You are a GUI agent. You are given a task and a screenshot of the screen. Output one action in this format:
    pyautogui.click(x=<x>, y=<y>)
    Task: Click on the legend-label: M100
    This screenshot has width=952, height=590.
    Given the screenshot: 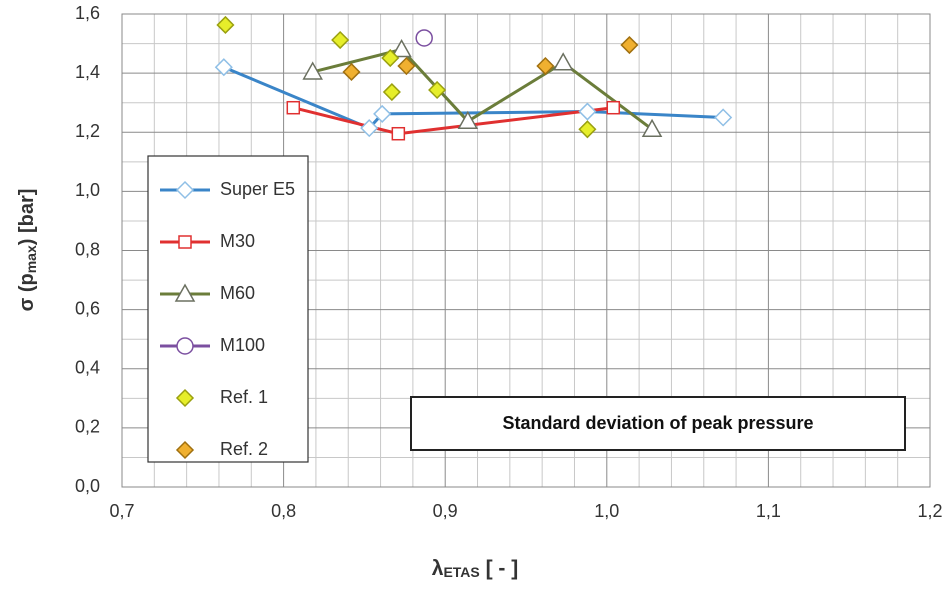 What is the action you would take?
    pyautogui.click(x=242, y=345)
    